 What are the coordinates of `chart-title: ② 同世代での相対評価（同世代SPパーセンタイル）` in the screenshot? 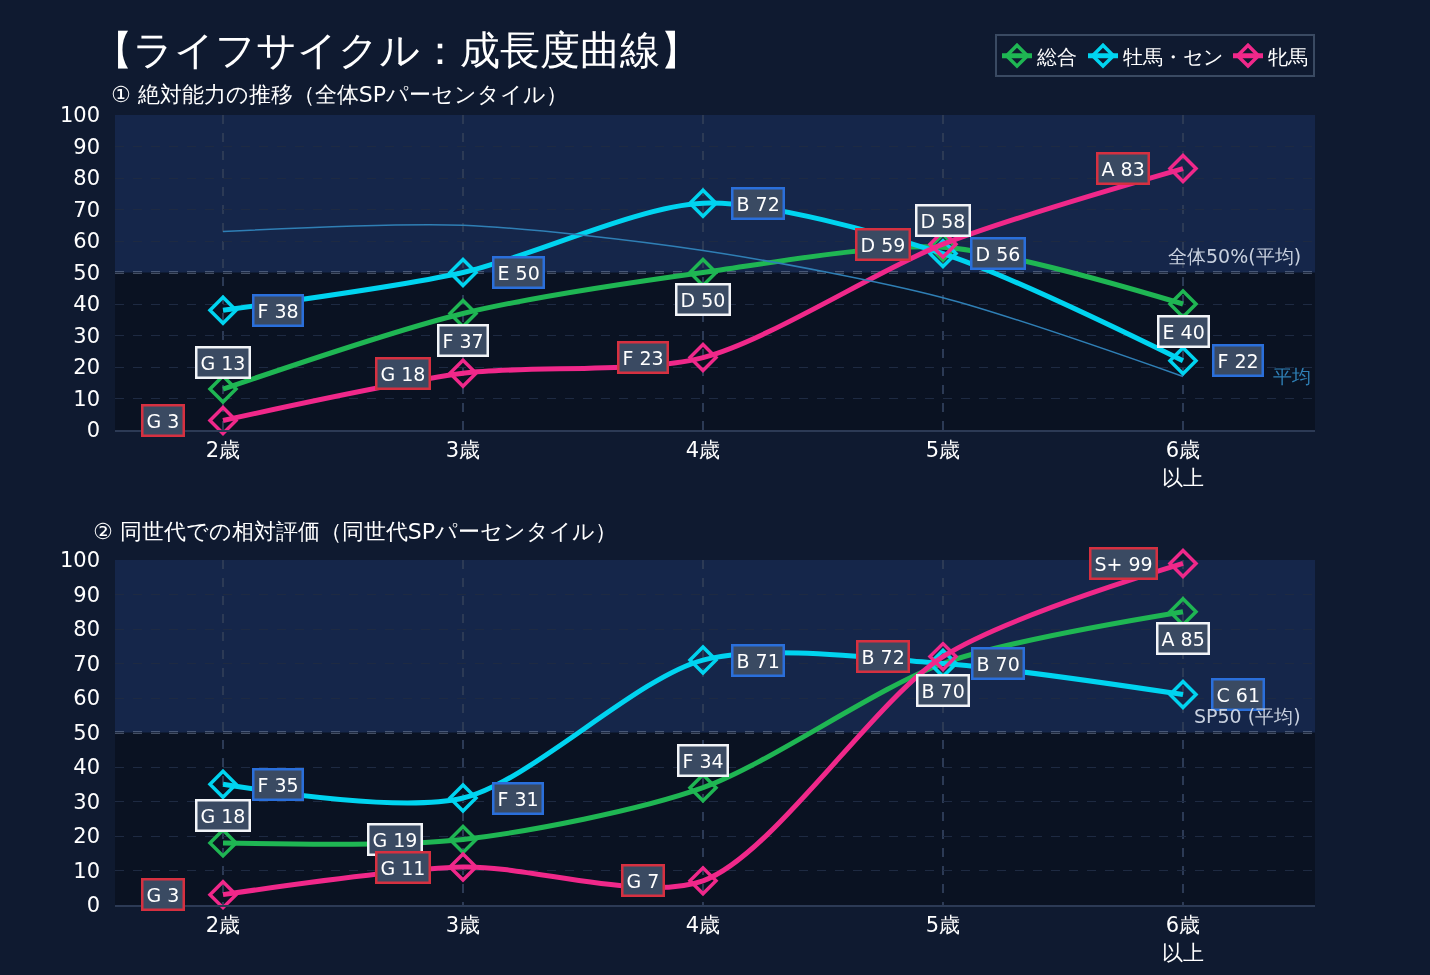 It's located at (355, 531).